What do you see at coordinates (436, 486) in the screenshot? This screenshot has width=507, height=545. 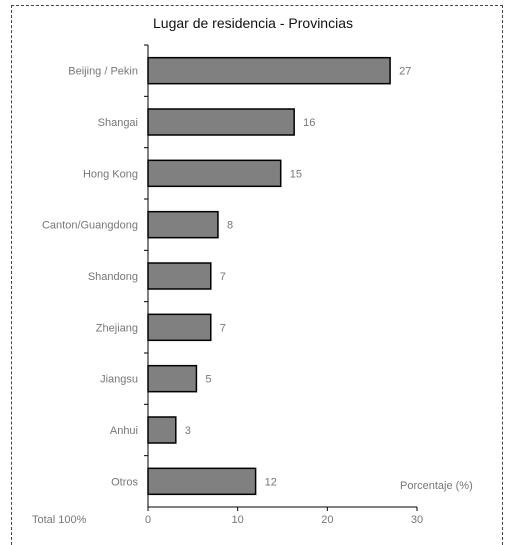 I see `x-axis-label: Porcentaje (%)` at bounding box center [436, 486].